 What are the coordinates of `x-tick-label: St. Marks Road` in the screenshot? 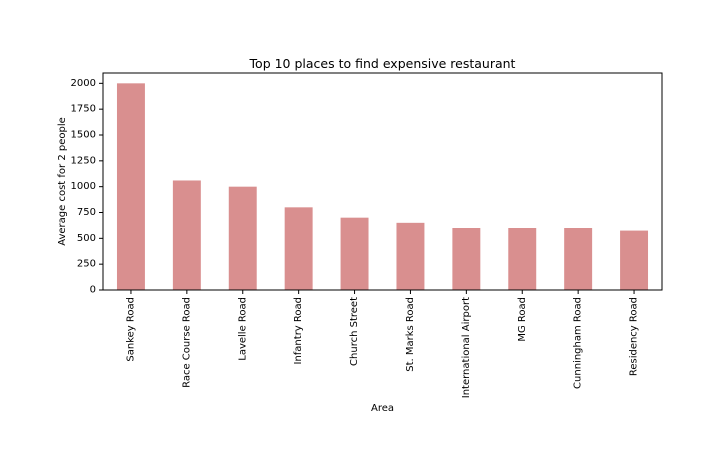 It's located at (410, 334).